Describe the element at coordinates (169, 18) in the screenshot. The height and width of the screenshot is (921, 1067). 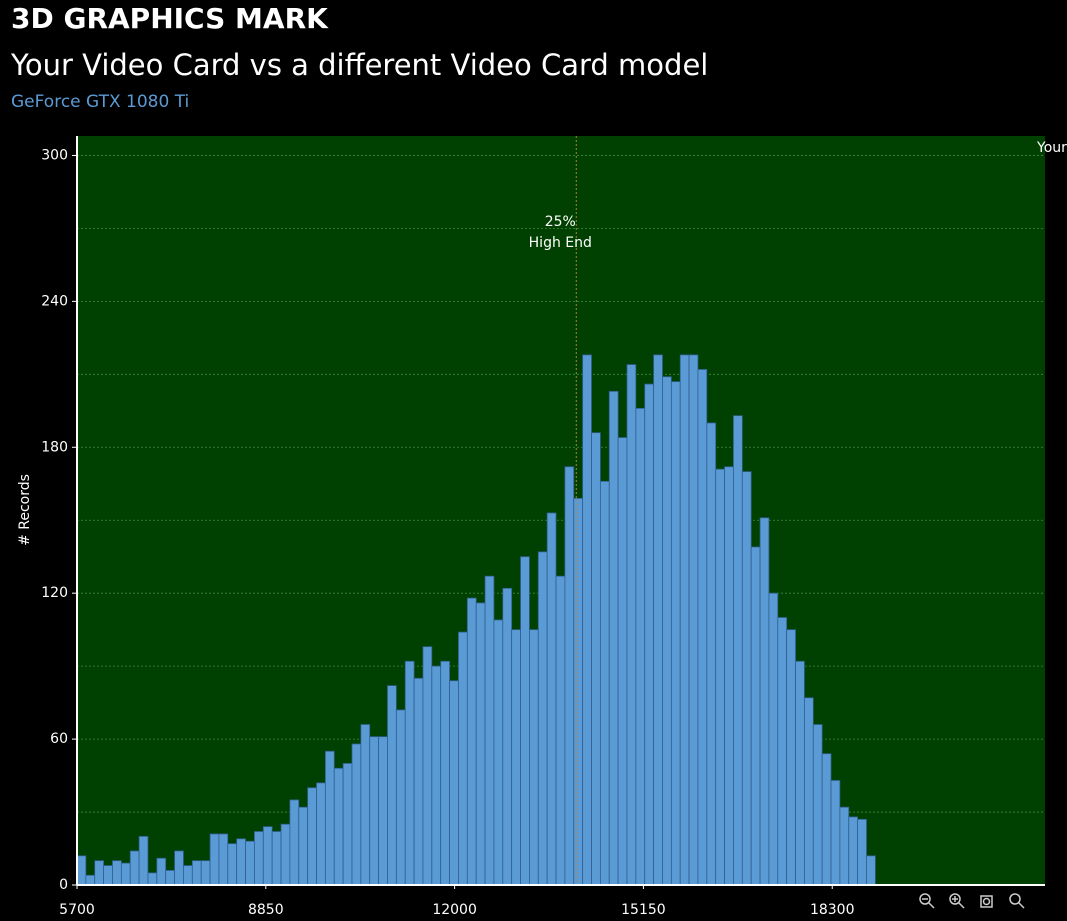
I see `title: 3D GRAPHICS MARK` at that location.